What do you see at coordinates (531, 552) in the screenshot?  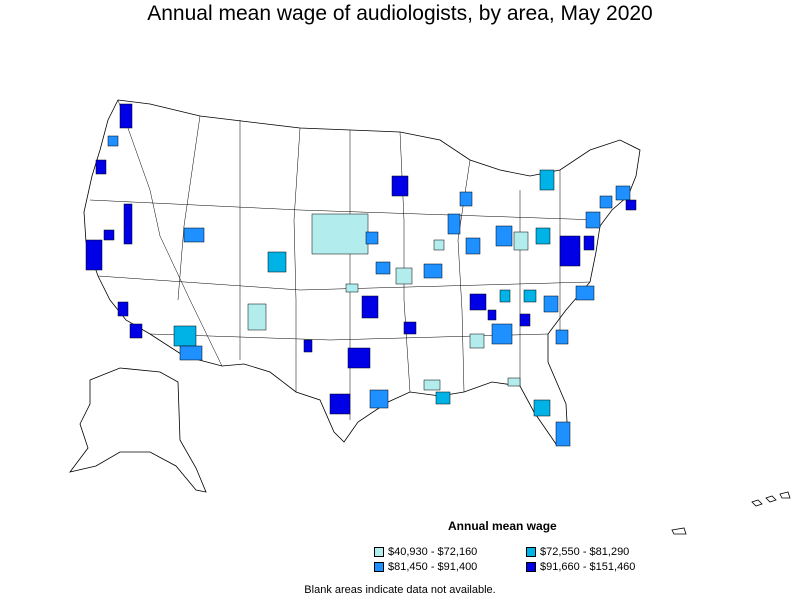 I see `legend-swatch-mid-low` at bounding box center [531, 552].